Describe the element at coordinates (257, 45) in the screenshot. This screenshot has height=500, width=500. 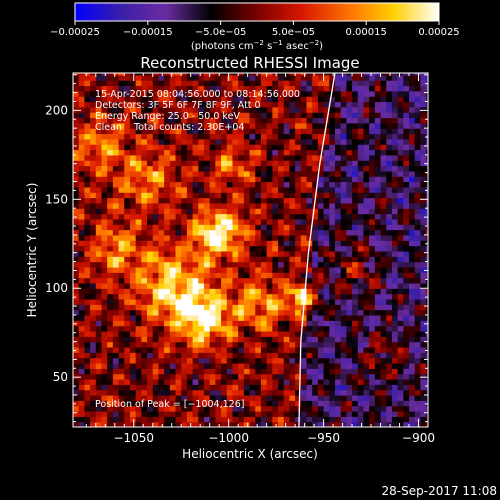
I see `colorbar-unit-label: (photons cm−2 s−1 asec−2)` at that location.